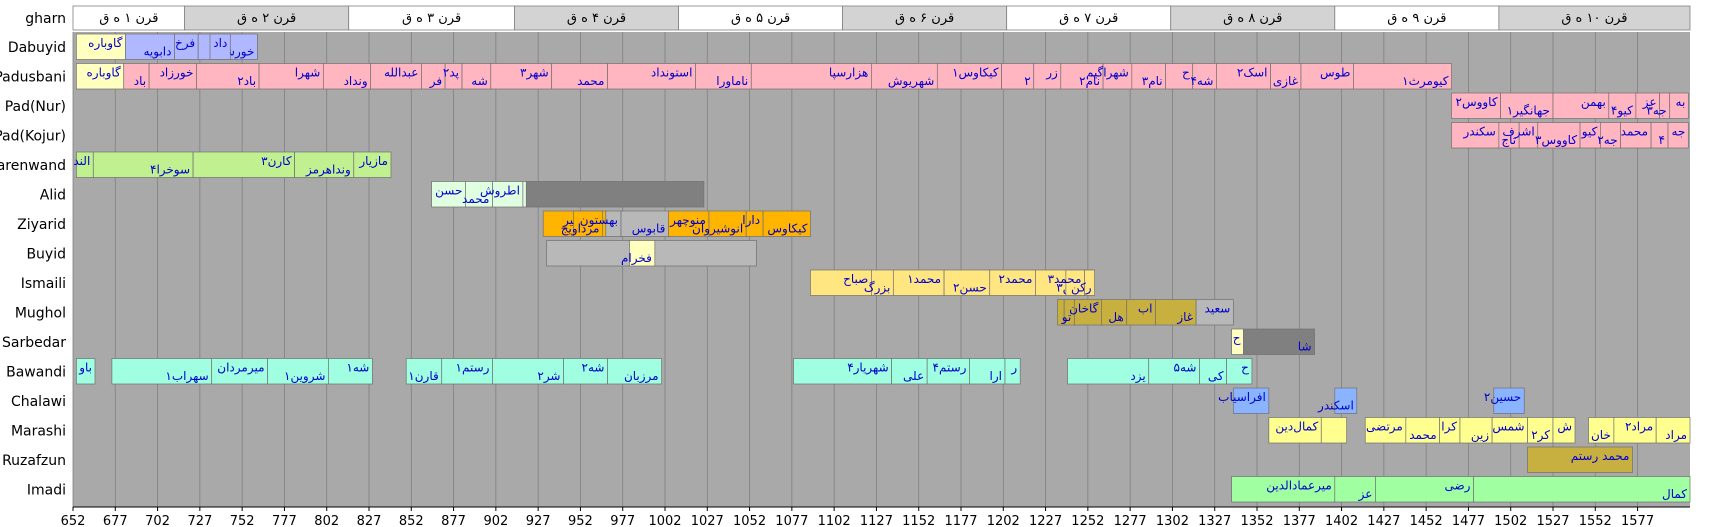 The height and width of the screenshot is (527, 1718). Describe the element at coordinates (411, 520) in the screenshot. I see `x-tick-label: 852` at that location.